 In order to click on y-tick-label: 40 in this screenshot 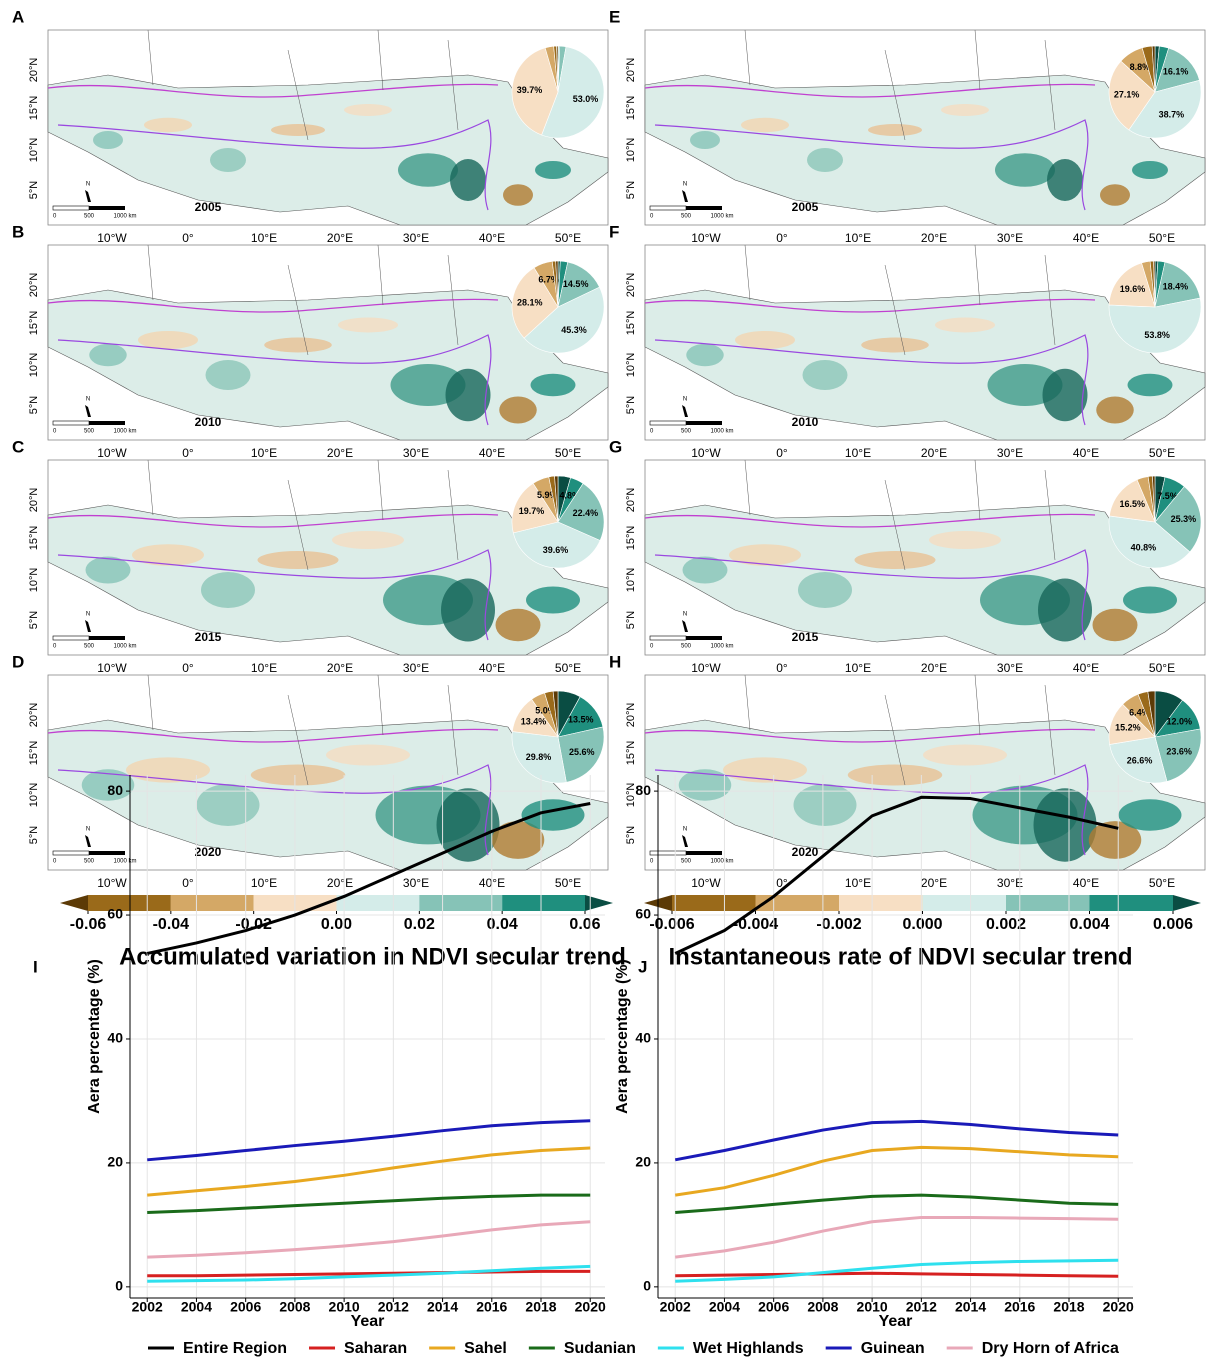, I will do `click(643, 1038)`.